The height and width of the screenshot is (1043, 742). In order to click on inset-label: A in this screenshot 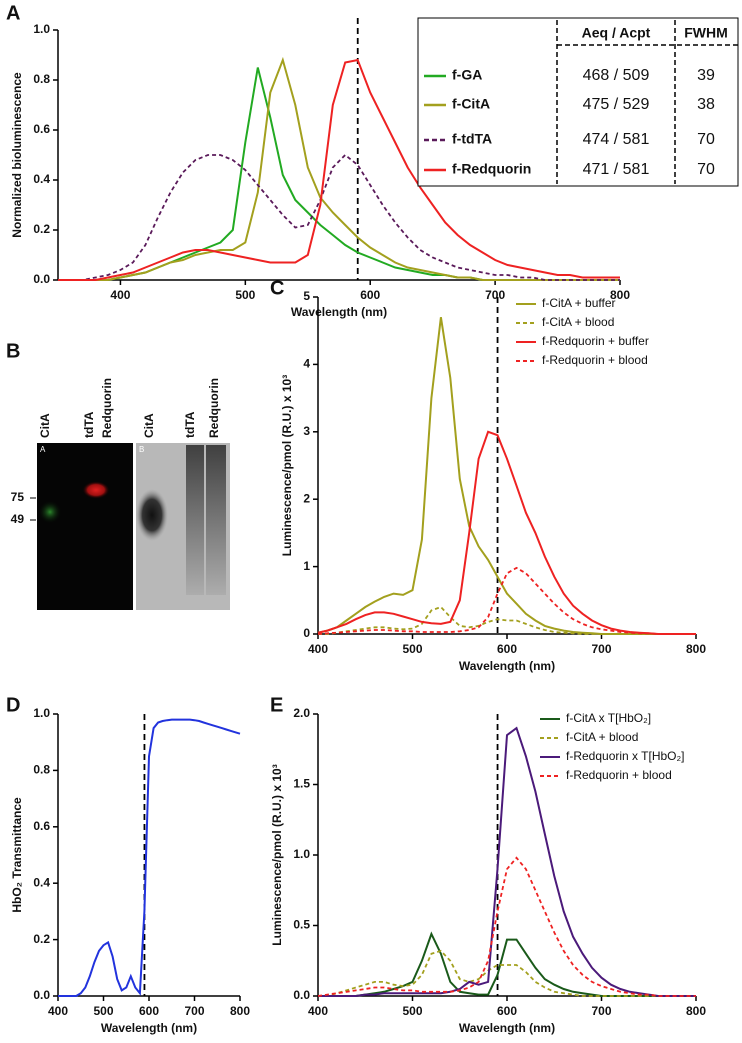, I will do `click(43, 449)`.